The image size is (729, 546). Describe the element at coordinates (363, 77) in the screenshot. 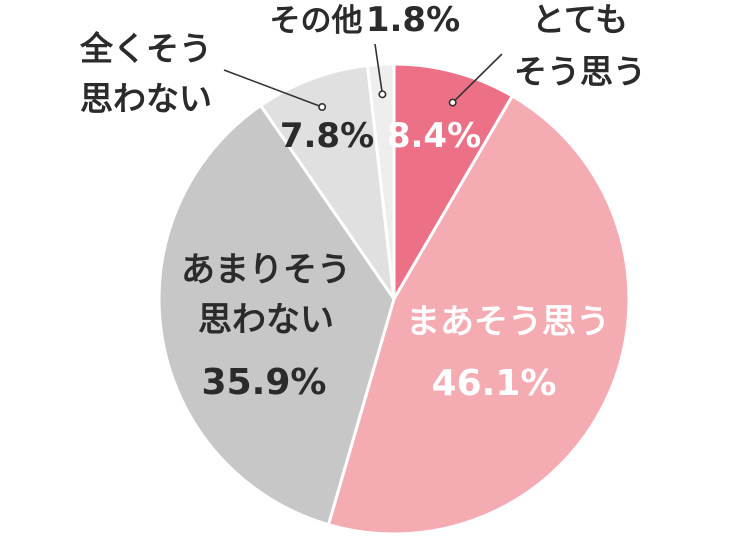

I see `leader-lines` at that location.